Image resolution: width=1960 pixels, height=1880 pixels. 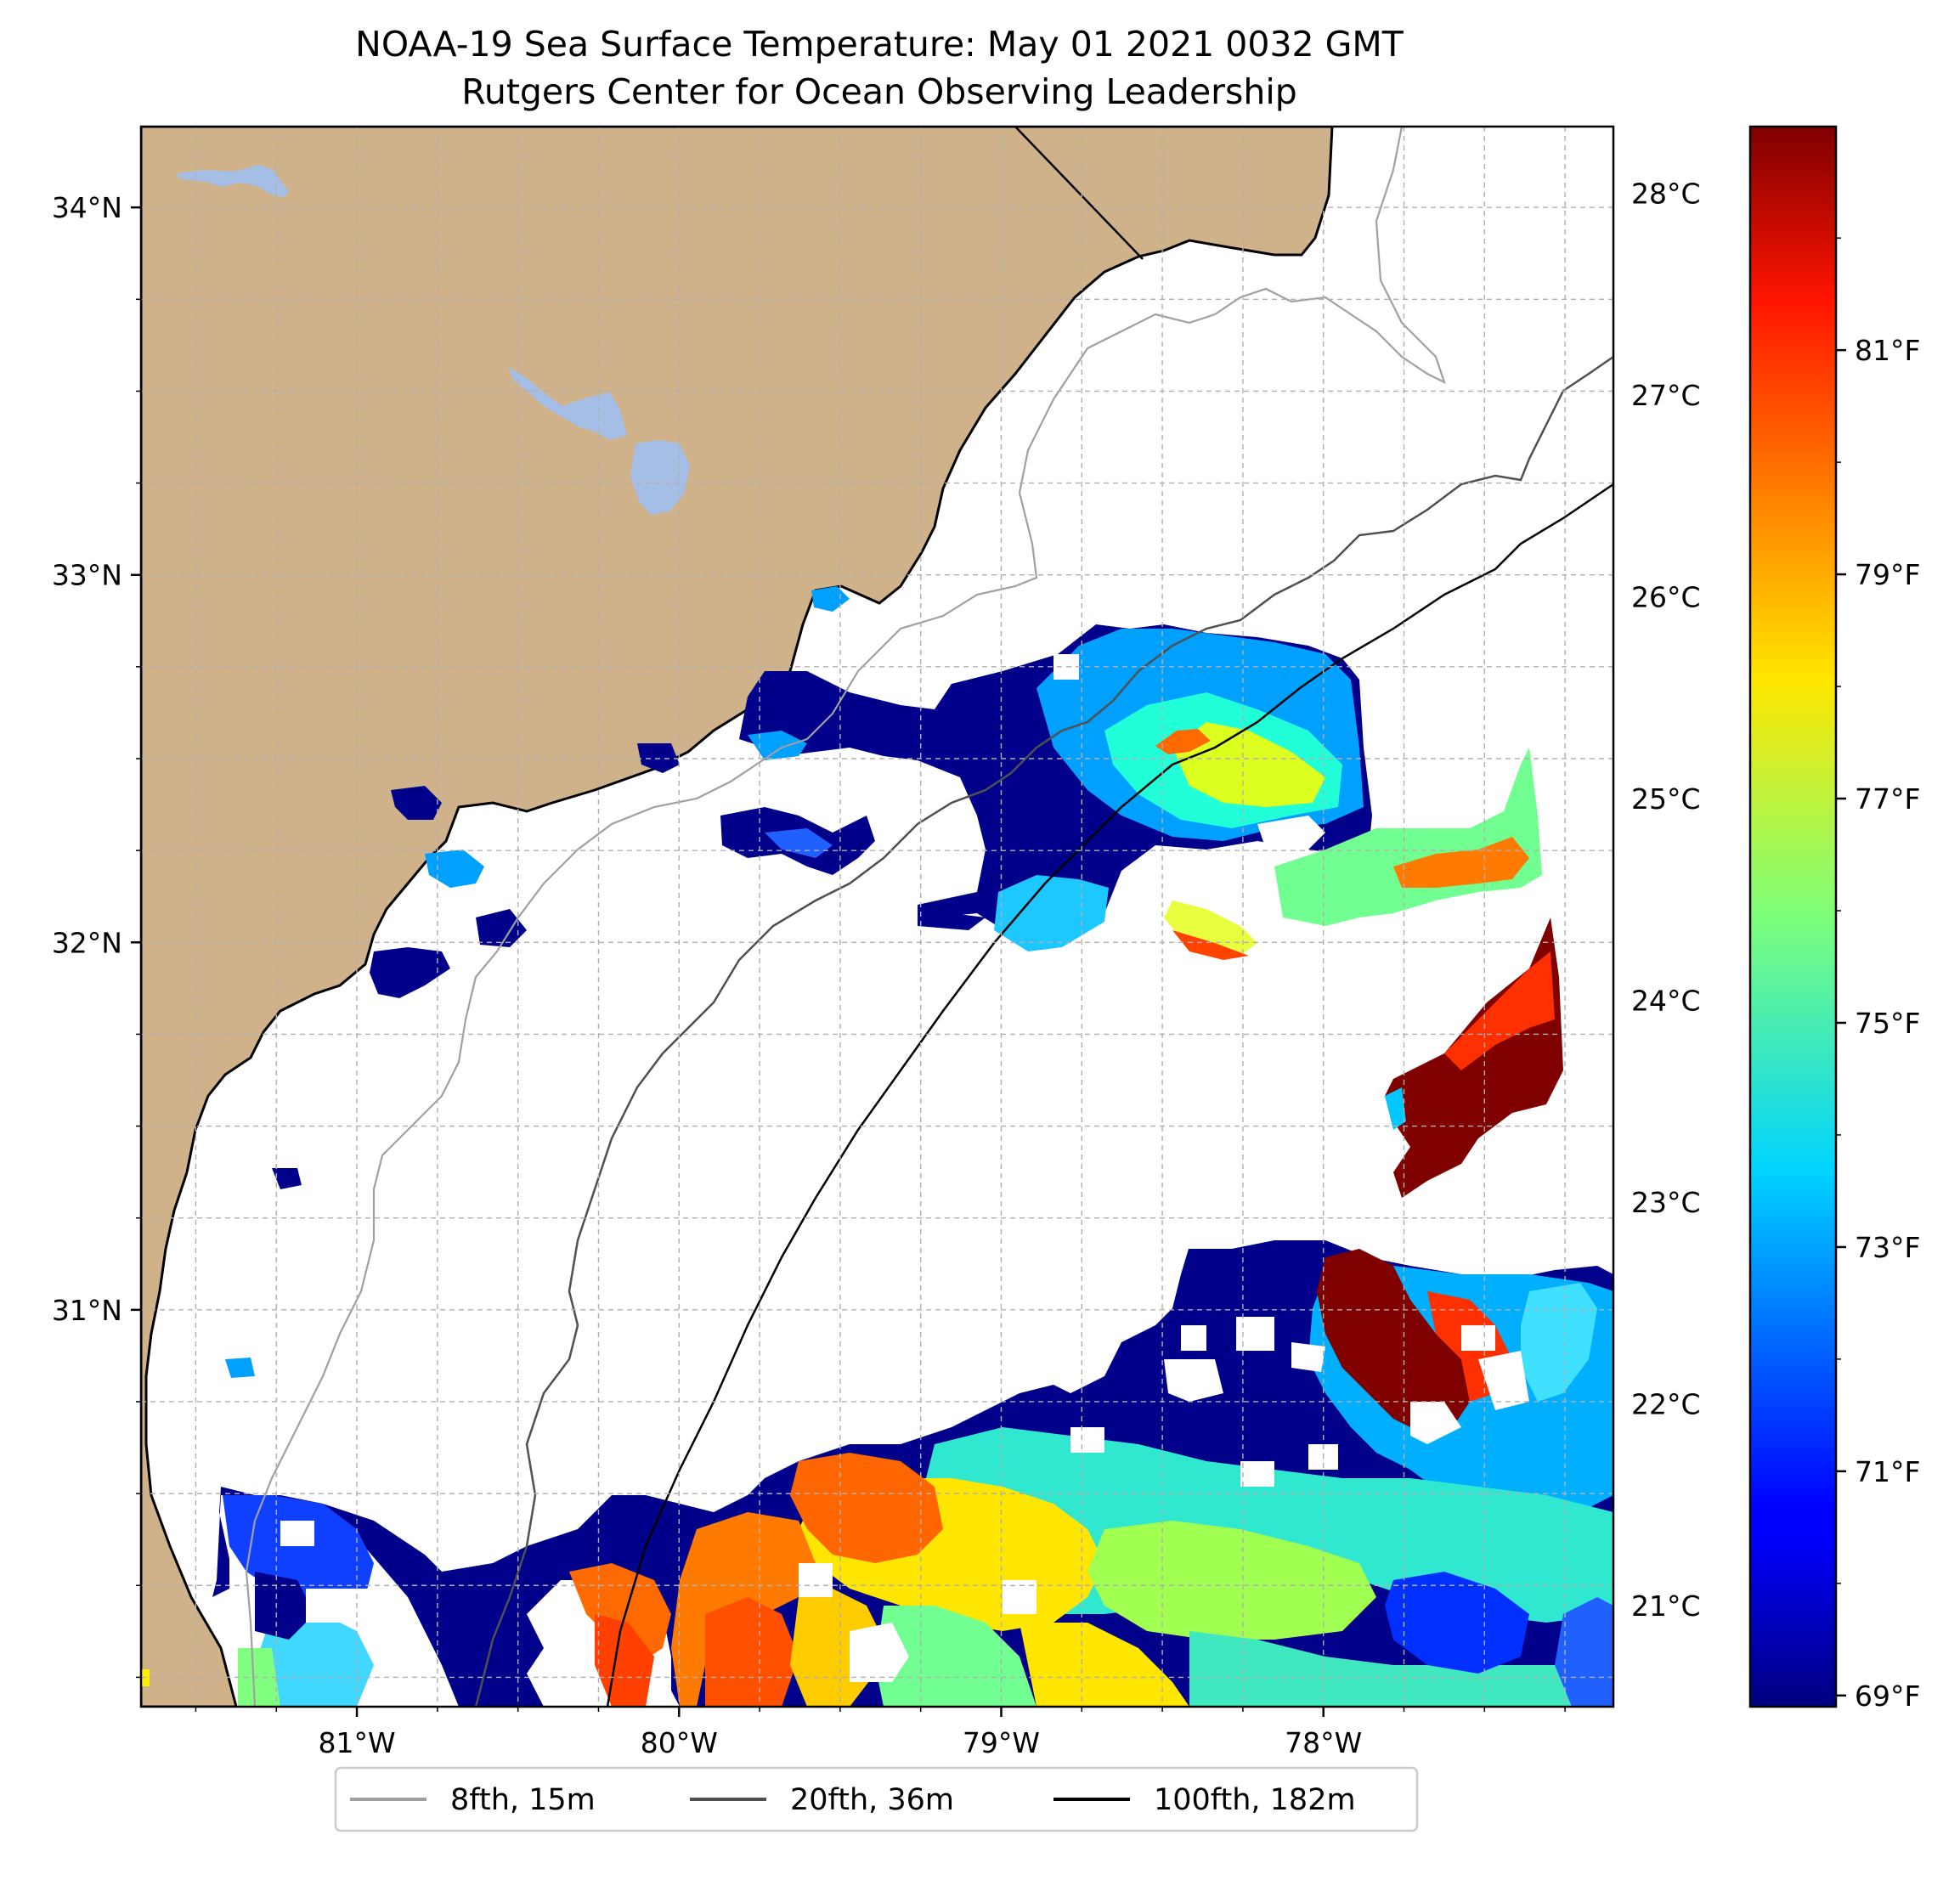 I want to click on celsius-tick-label: 26°C, so click(x=1666, y=597).